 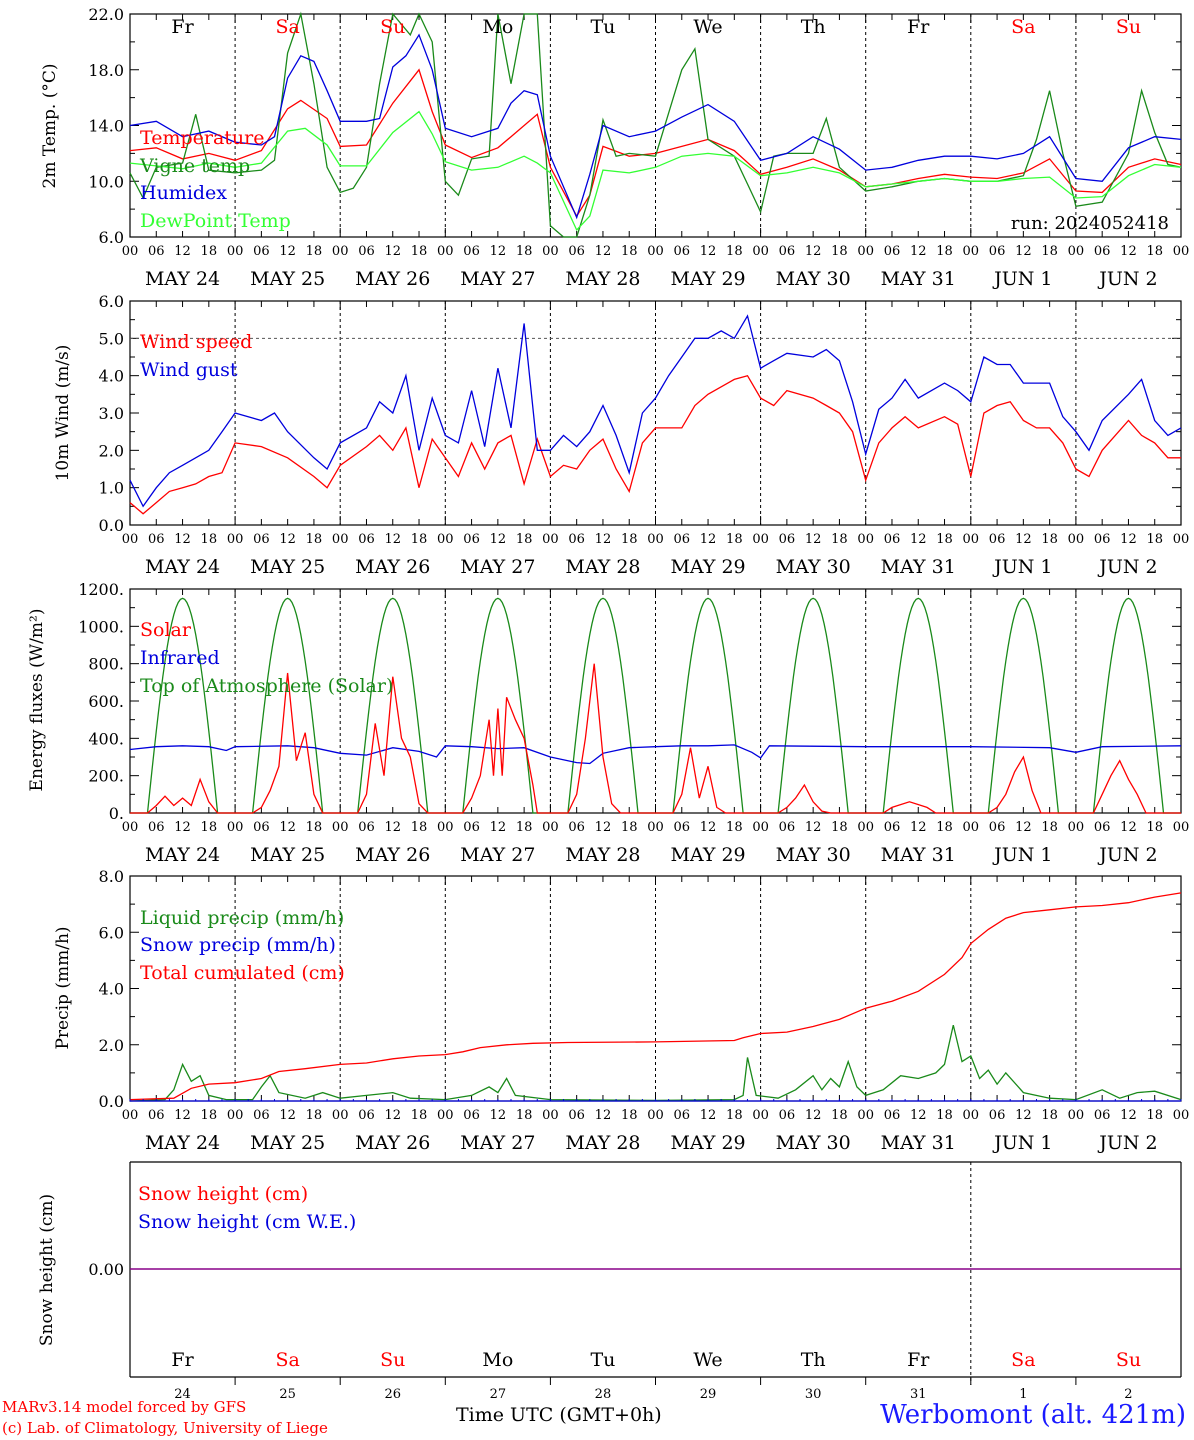 I want to click on legend-wind-gust: Wind gust, so click(x=189, y=370).